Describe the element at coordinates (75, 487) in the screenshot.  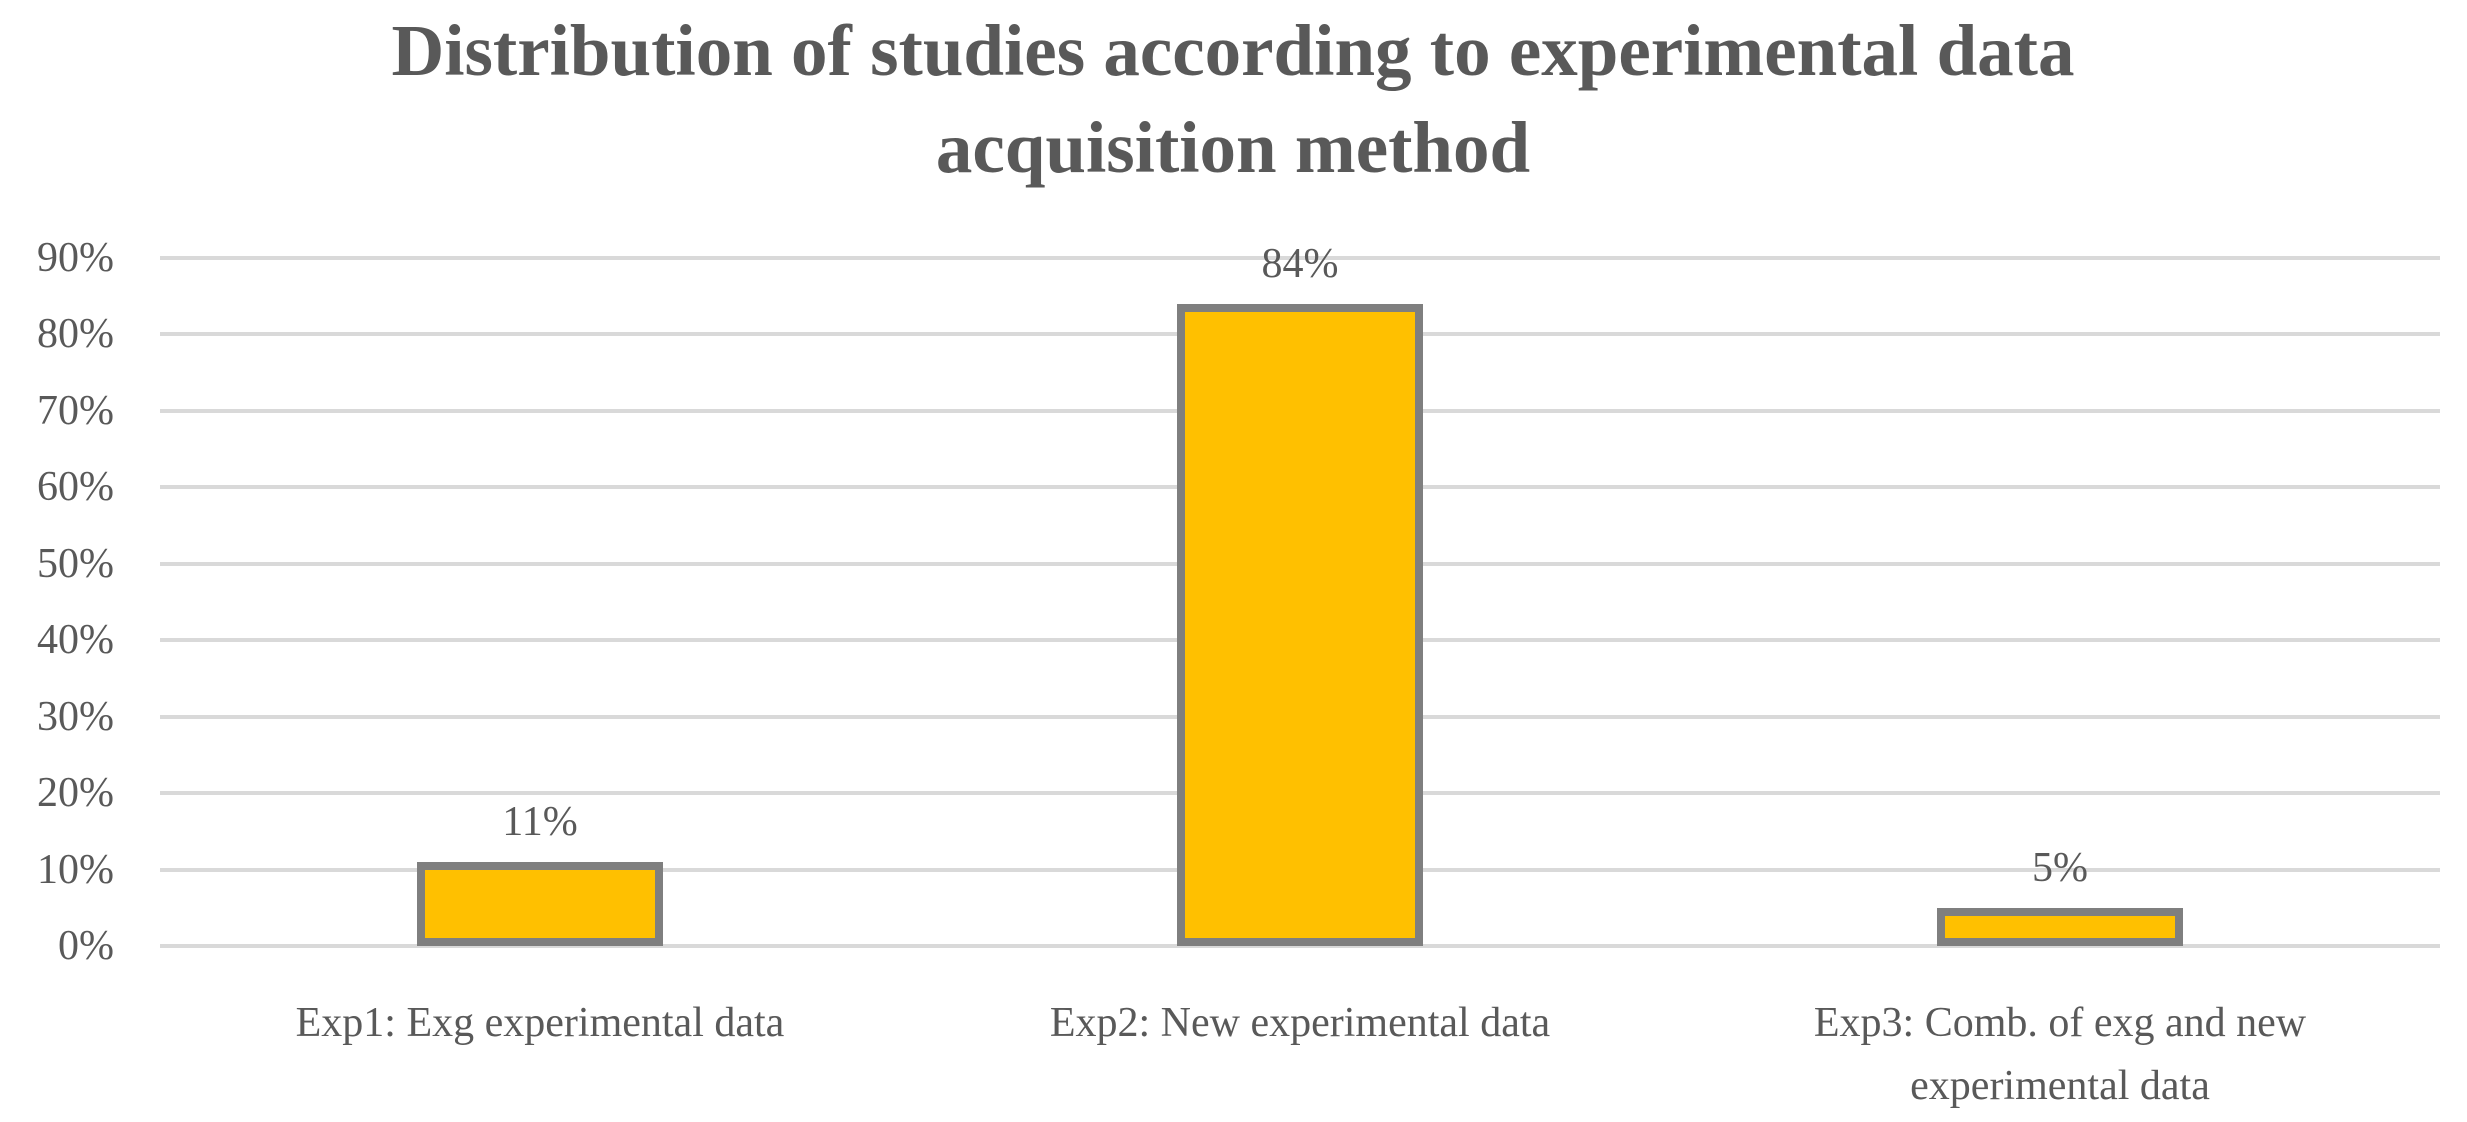
I see `y-axis-tick-label: 60%` at that location.